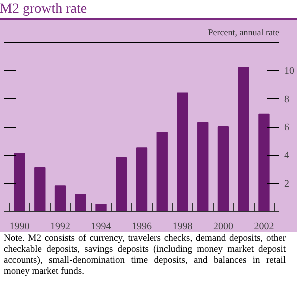 The image size is (297, 281). What do you see at coordinates (20, 227) in the screenshot?
I see `x-tick-label: 1990` at bounding box center [20, 227].